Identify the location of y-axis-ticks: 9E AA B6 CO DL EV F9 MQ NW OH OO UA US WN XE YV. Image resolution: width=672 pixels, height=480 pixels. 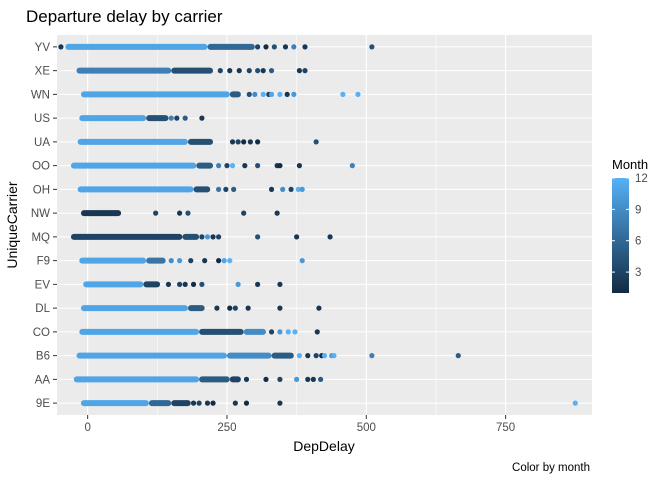
(44, 226).